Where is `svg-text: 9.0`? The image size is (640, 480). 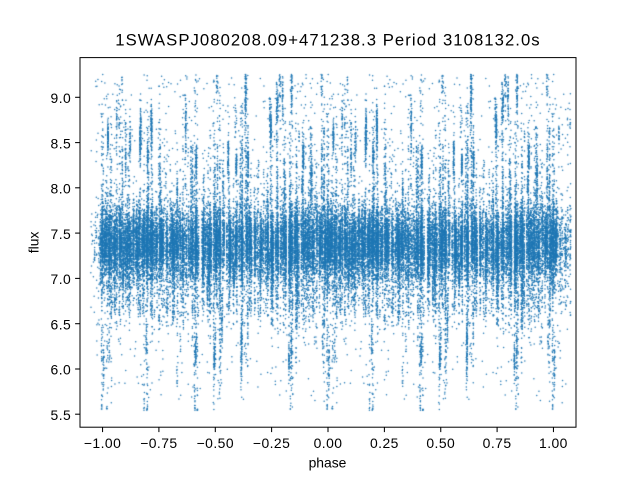 svg-text: 9.0 is located at coordinates (61, 98).